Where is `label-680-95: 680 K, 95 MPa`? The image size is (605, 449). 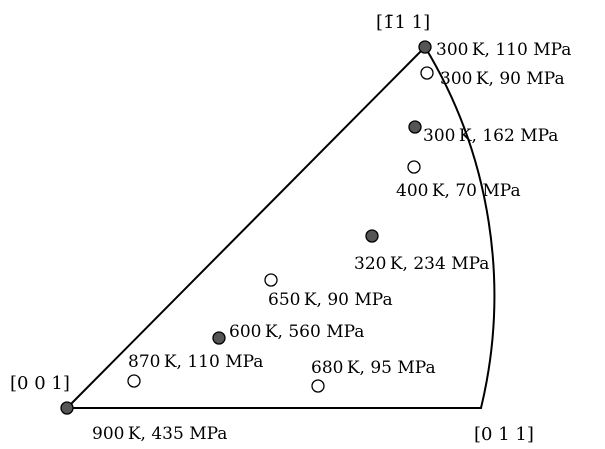
label-680-95: 680 K, 95 MPa is located at coordinates (373, 368).